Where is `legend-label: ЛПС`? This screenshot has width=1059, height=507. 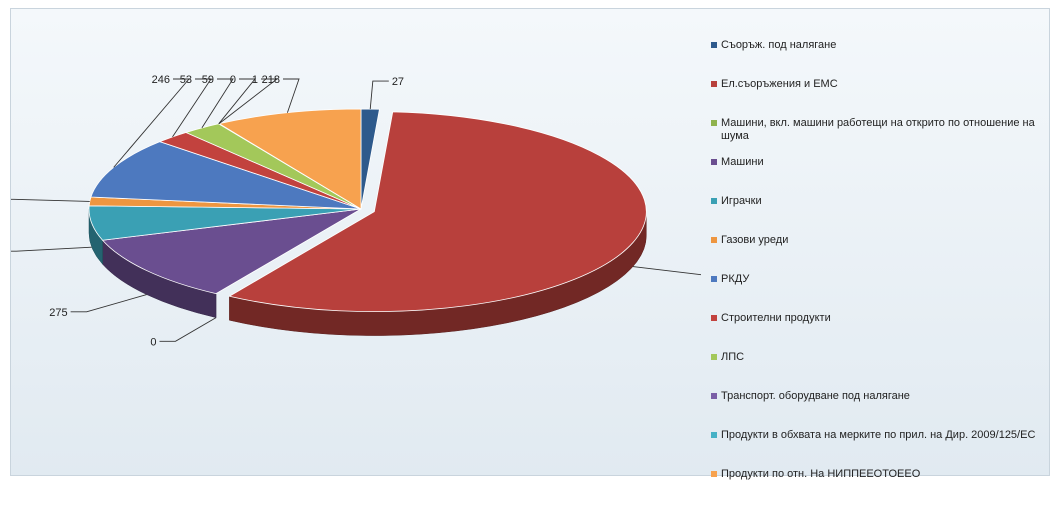 legend-label: ЛПС is located at coordinates (733, 357).